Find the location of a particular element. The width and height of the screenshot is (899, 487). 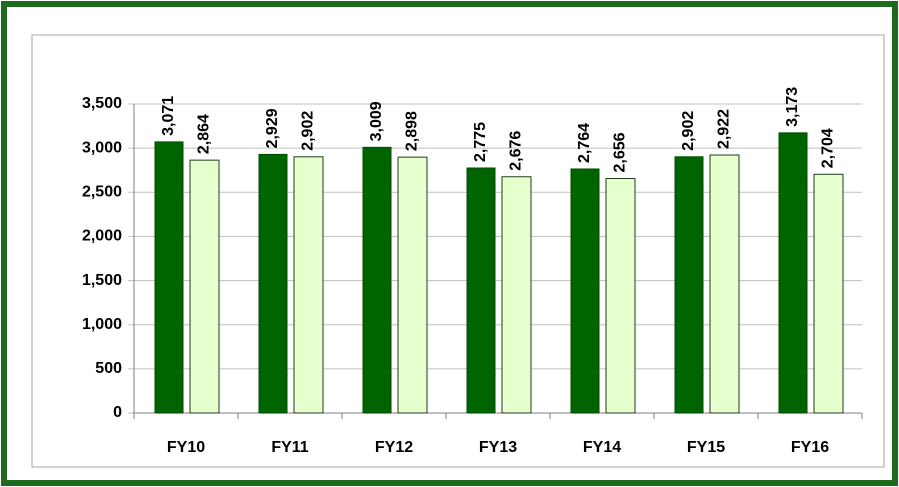

x-tick-label: FY14 is located at coordinates (602, 447).